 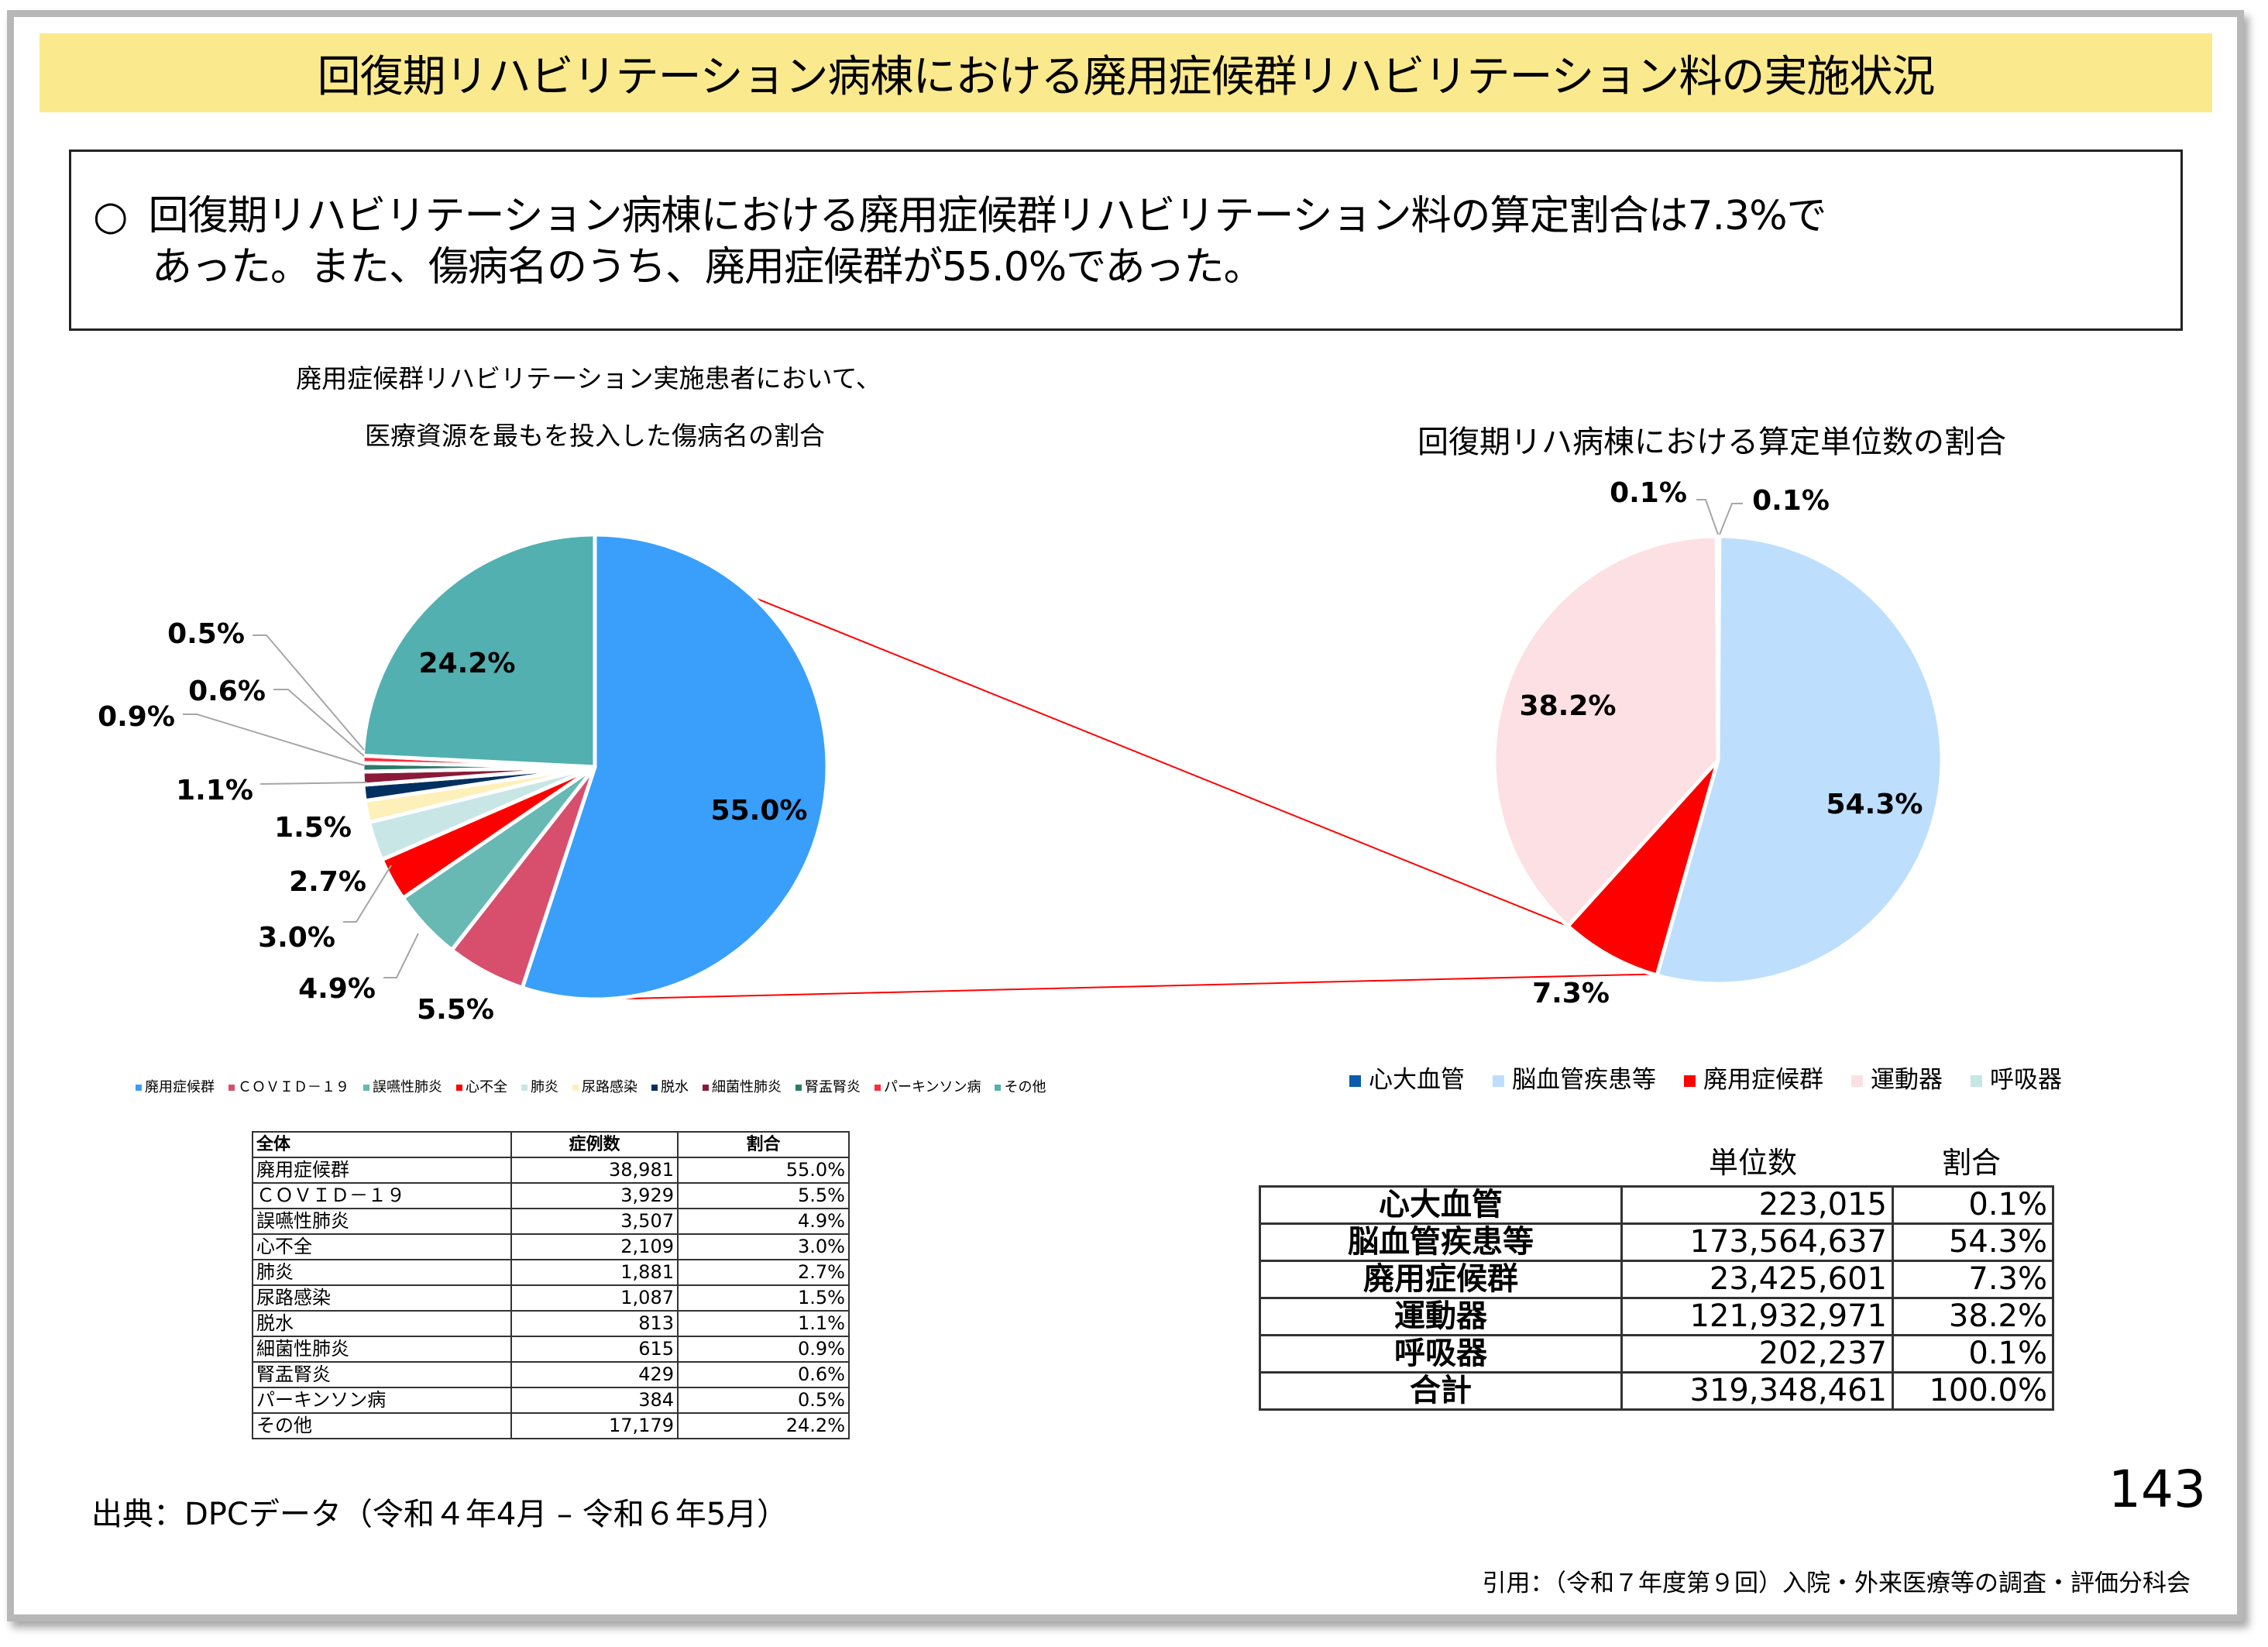 I want to click on summary-line-2: あった。また、傷病名のうち、廃用症候群が55.0%であった。, so click(x=708, y=267).